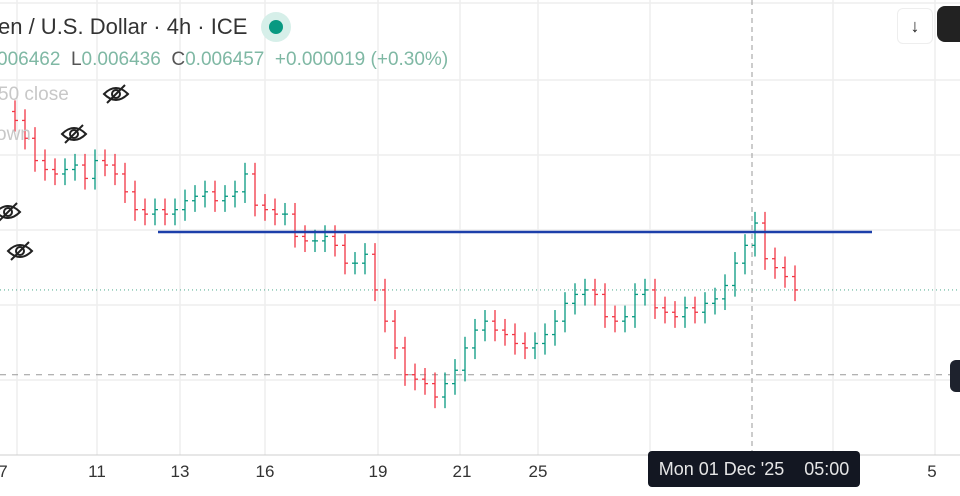  I want to click on indicator-2-label: own, so click(15, 134).